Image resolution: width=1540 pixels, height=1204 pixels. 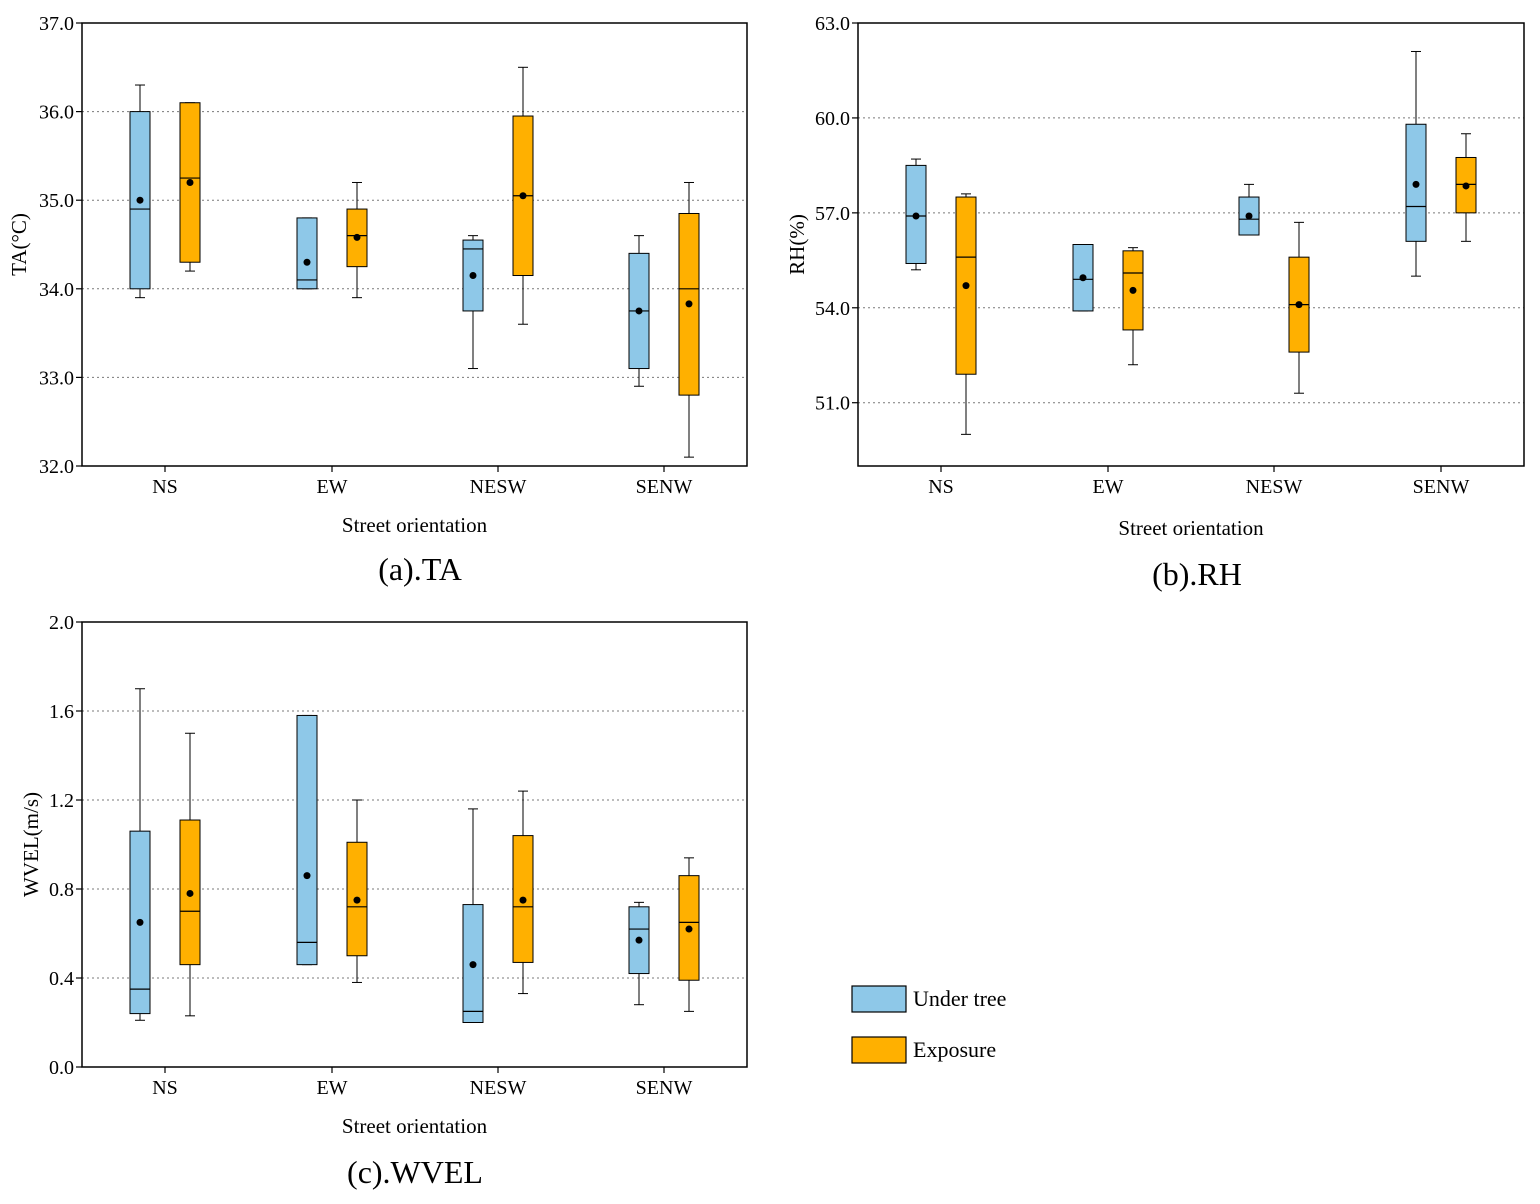 I want to click on y-tick-label: 1.6, so click(x=61, y=712).